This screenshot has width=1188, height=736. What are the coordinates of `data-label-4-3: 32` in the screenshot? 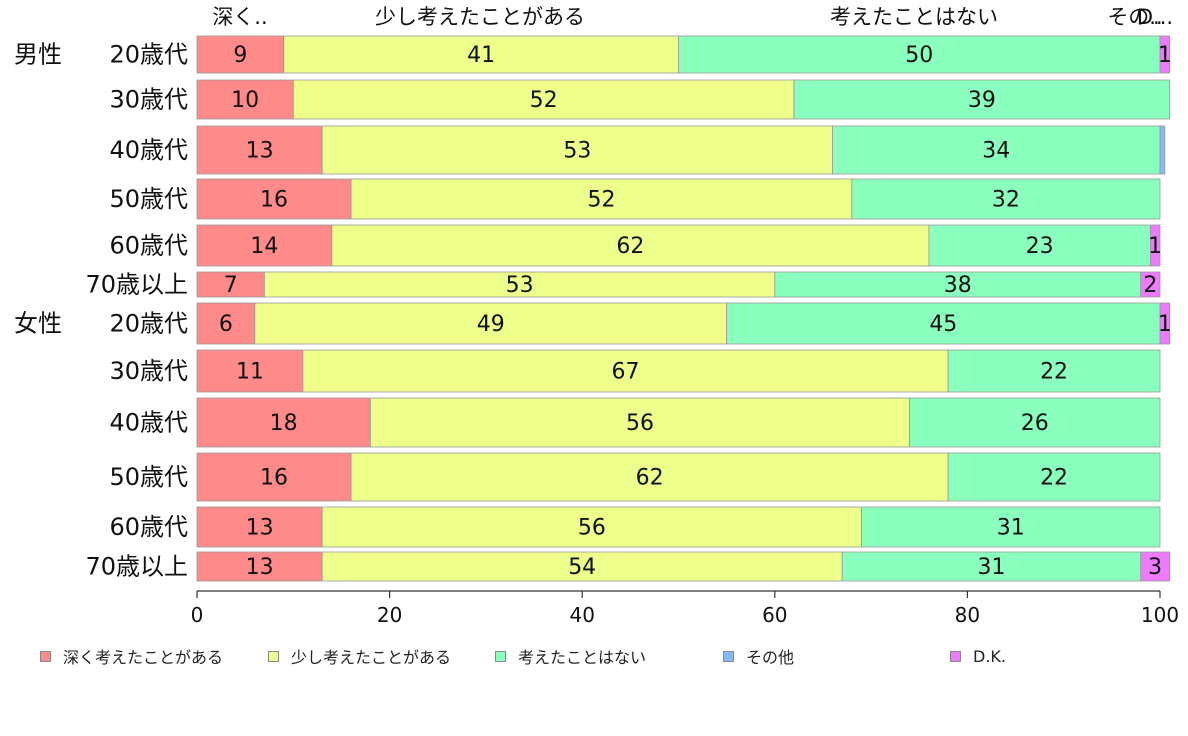 It's located at (1006, 200).